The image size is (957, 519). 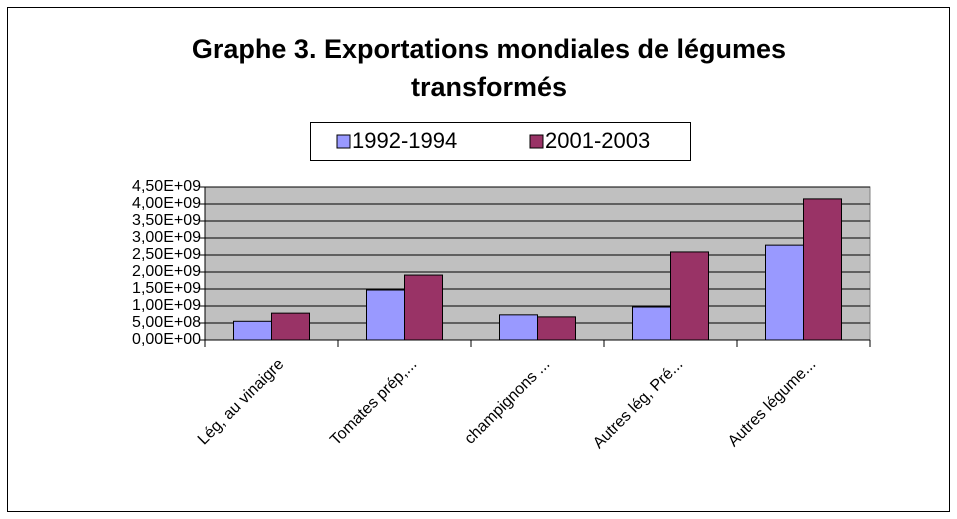 I want to click on y-tick-label: 1,00E+09, so click(x=166, y=305).